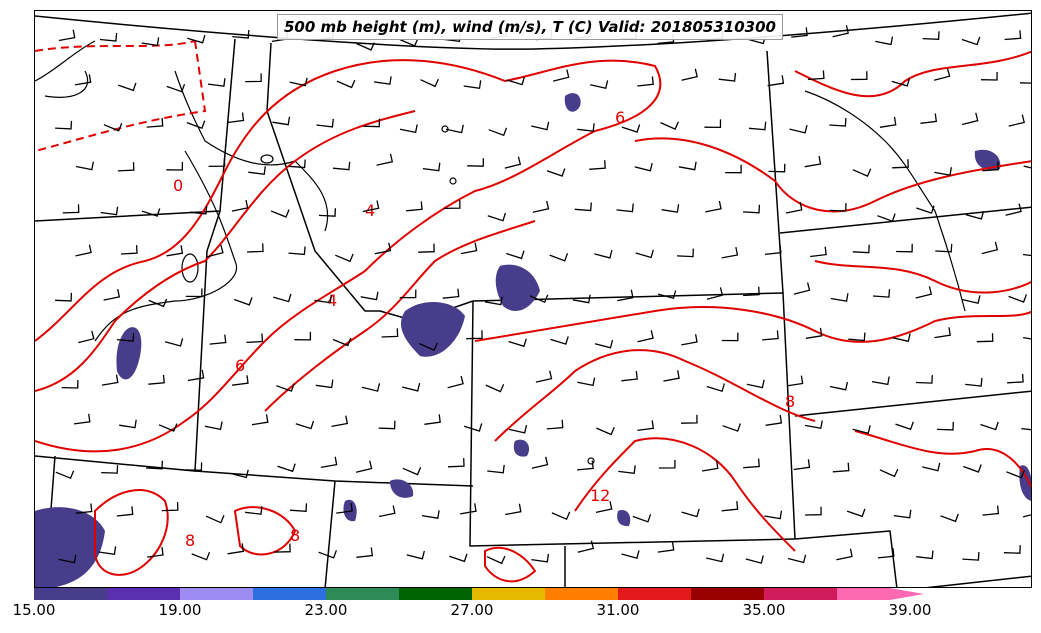 Image resolution: width=1041 pixels, height=633 pixels. What do you see at coordinates (764, 610) in the screenshot?
I see `colorbar-tick-label: 35.00` at bounding box center [764, 610].